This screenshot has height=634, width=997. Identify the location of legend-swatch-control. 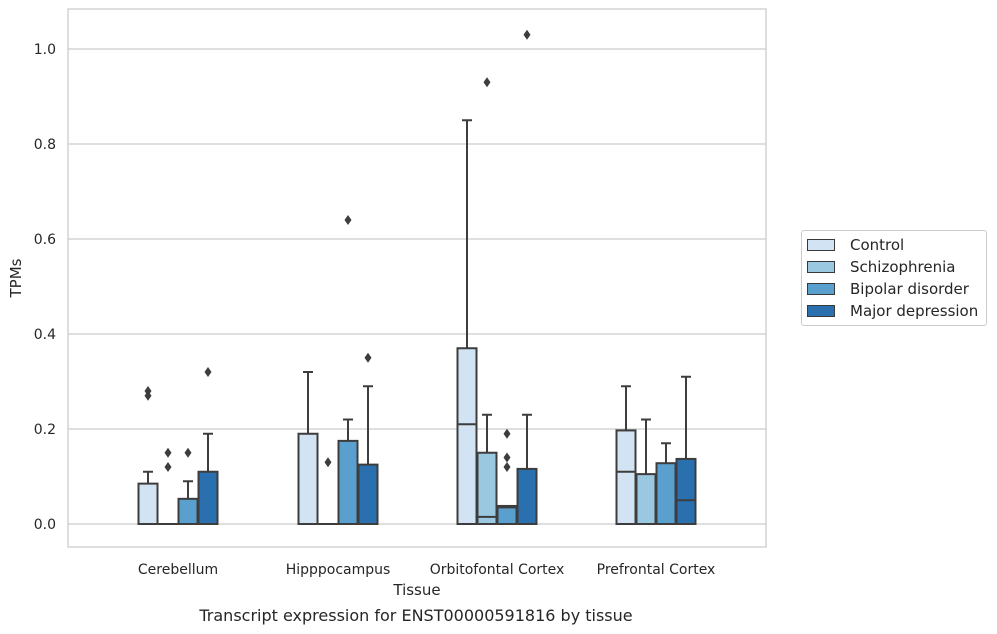
(821, 245).